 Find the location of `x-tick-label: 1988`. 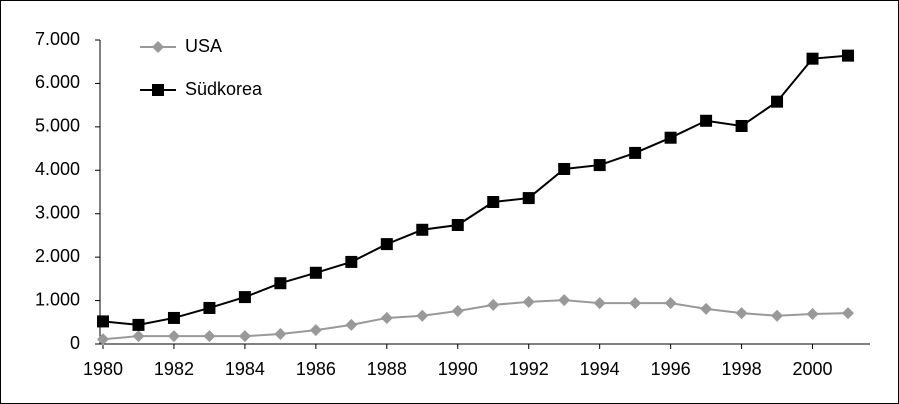

x-tick-label: 1988 is located at coordinates (387, 369).